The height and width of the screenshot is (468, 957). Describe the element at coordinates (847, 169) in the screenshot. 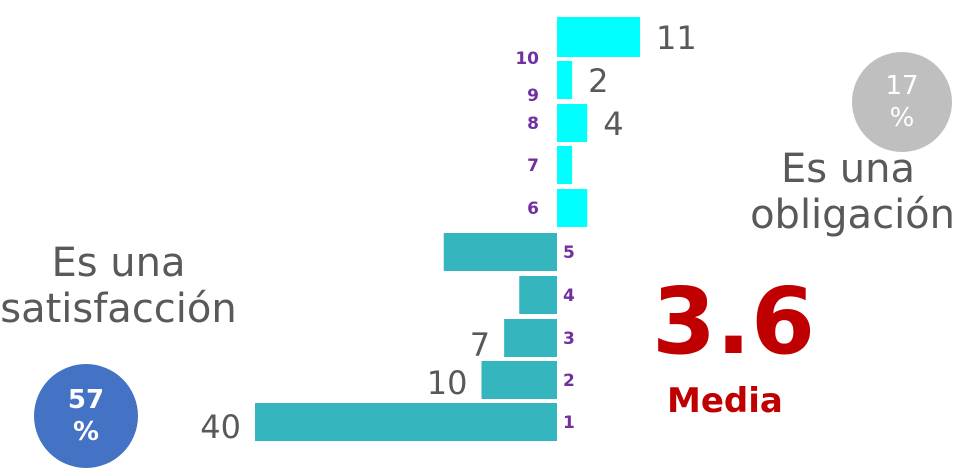

I see `obligation-label-line-1: Es una` at that location.